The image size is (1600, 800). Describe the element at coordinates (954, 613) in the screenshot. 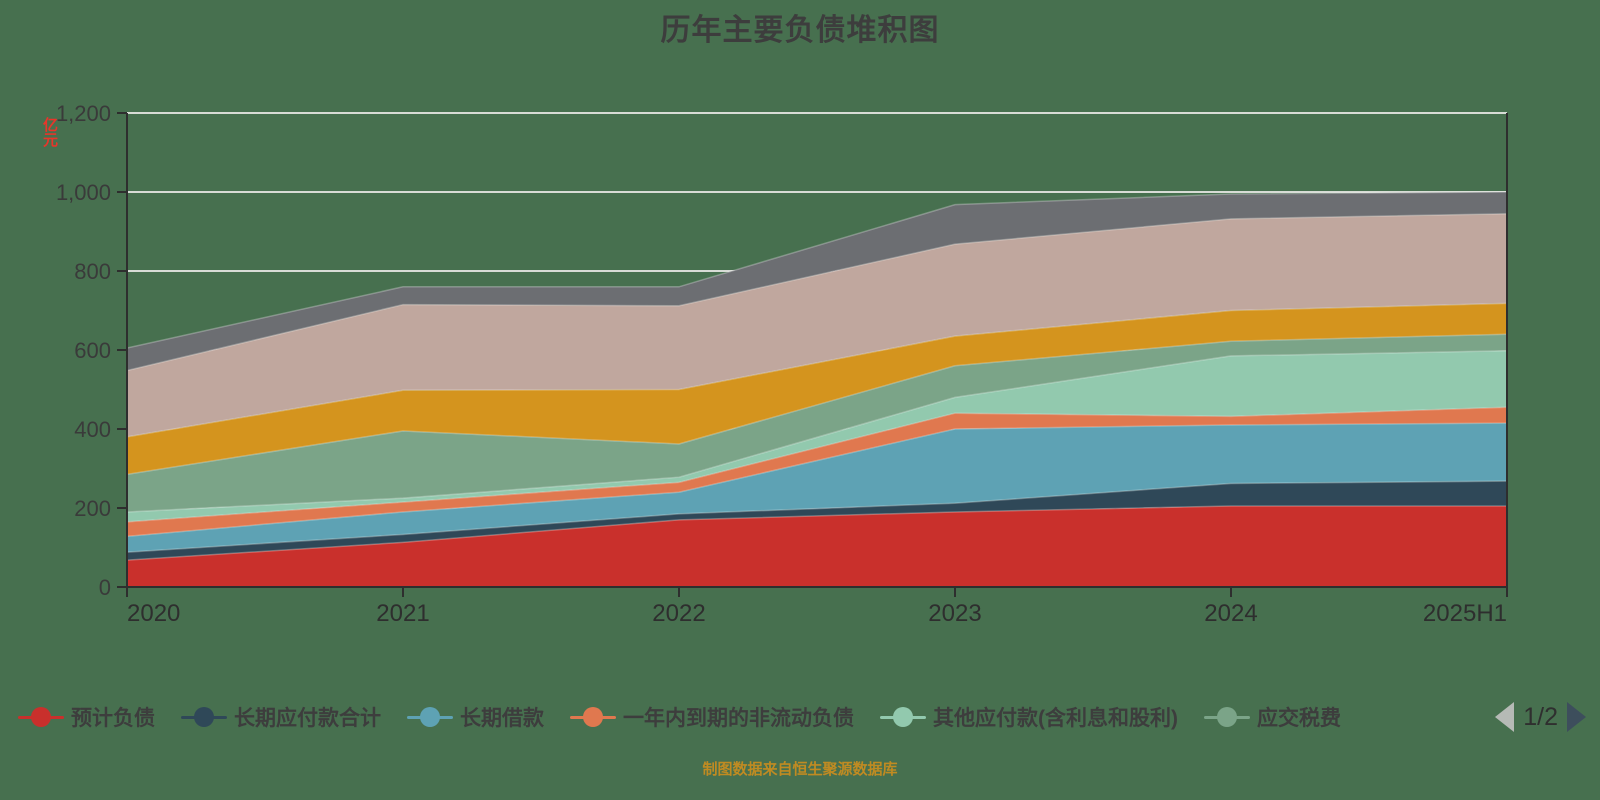

I see `x-tick-label: 2023` at that location.